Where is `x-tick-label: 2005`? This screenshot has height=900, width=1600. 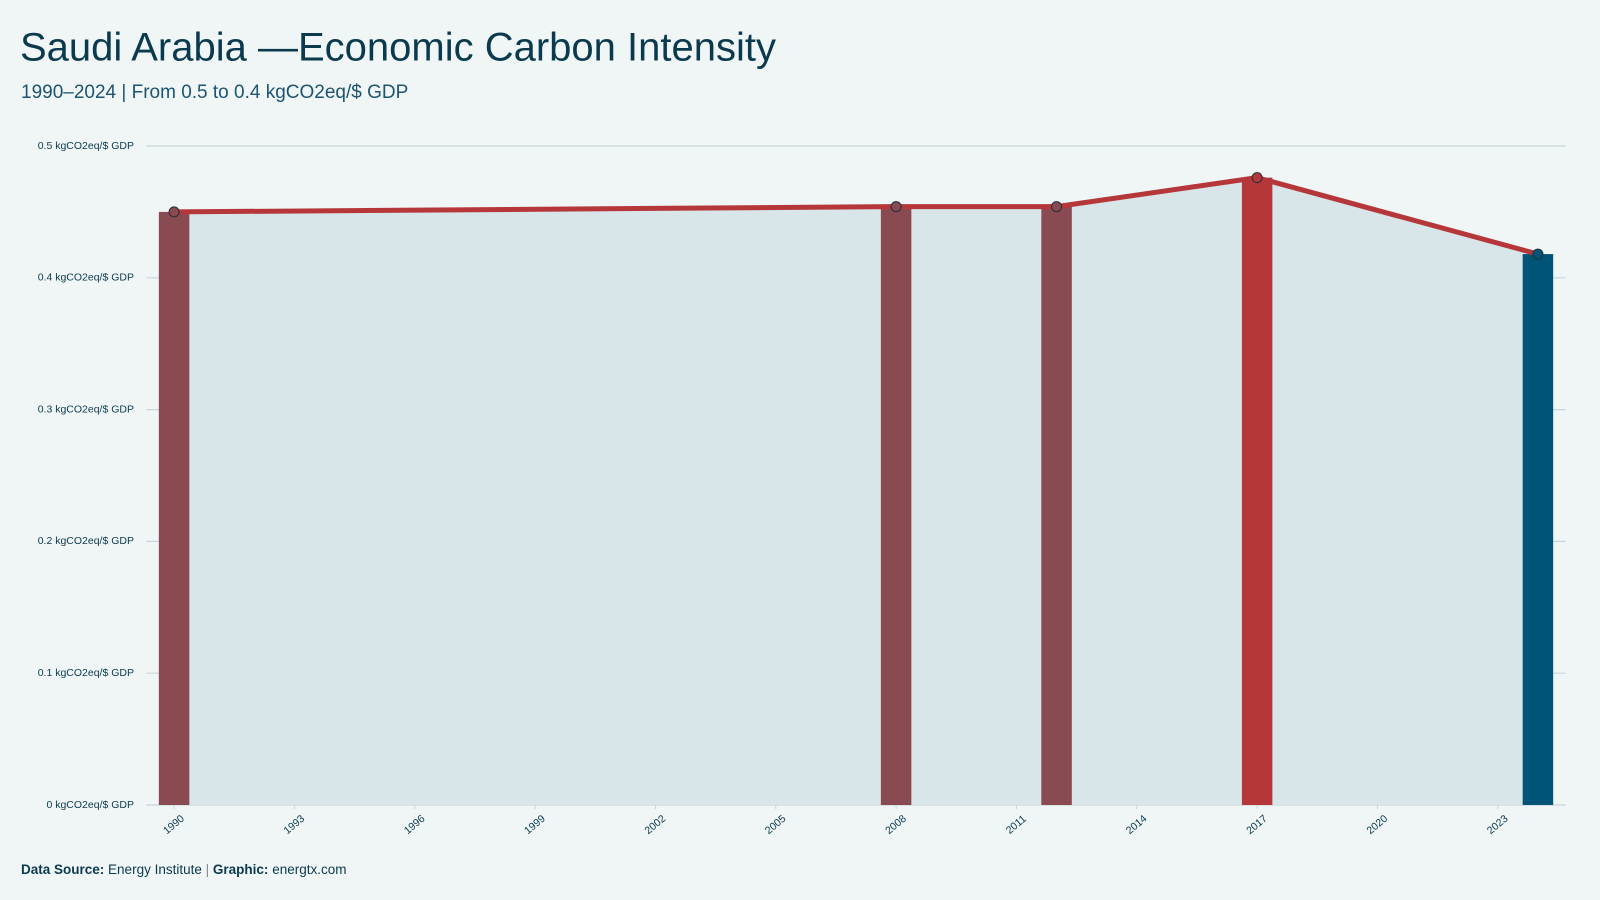
x-tick-label: 2005 is located at coordinates (776, 825).